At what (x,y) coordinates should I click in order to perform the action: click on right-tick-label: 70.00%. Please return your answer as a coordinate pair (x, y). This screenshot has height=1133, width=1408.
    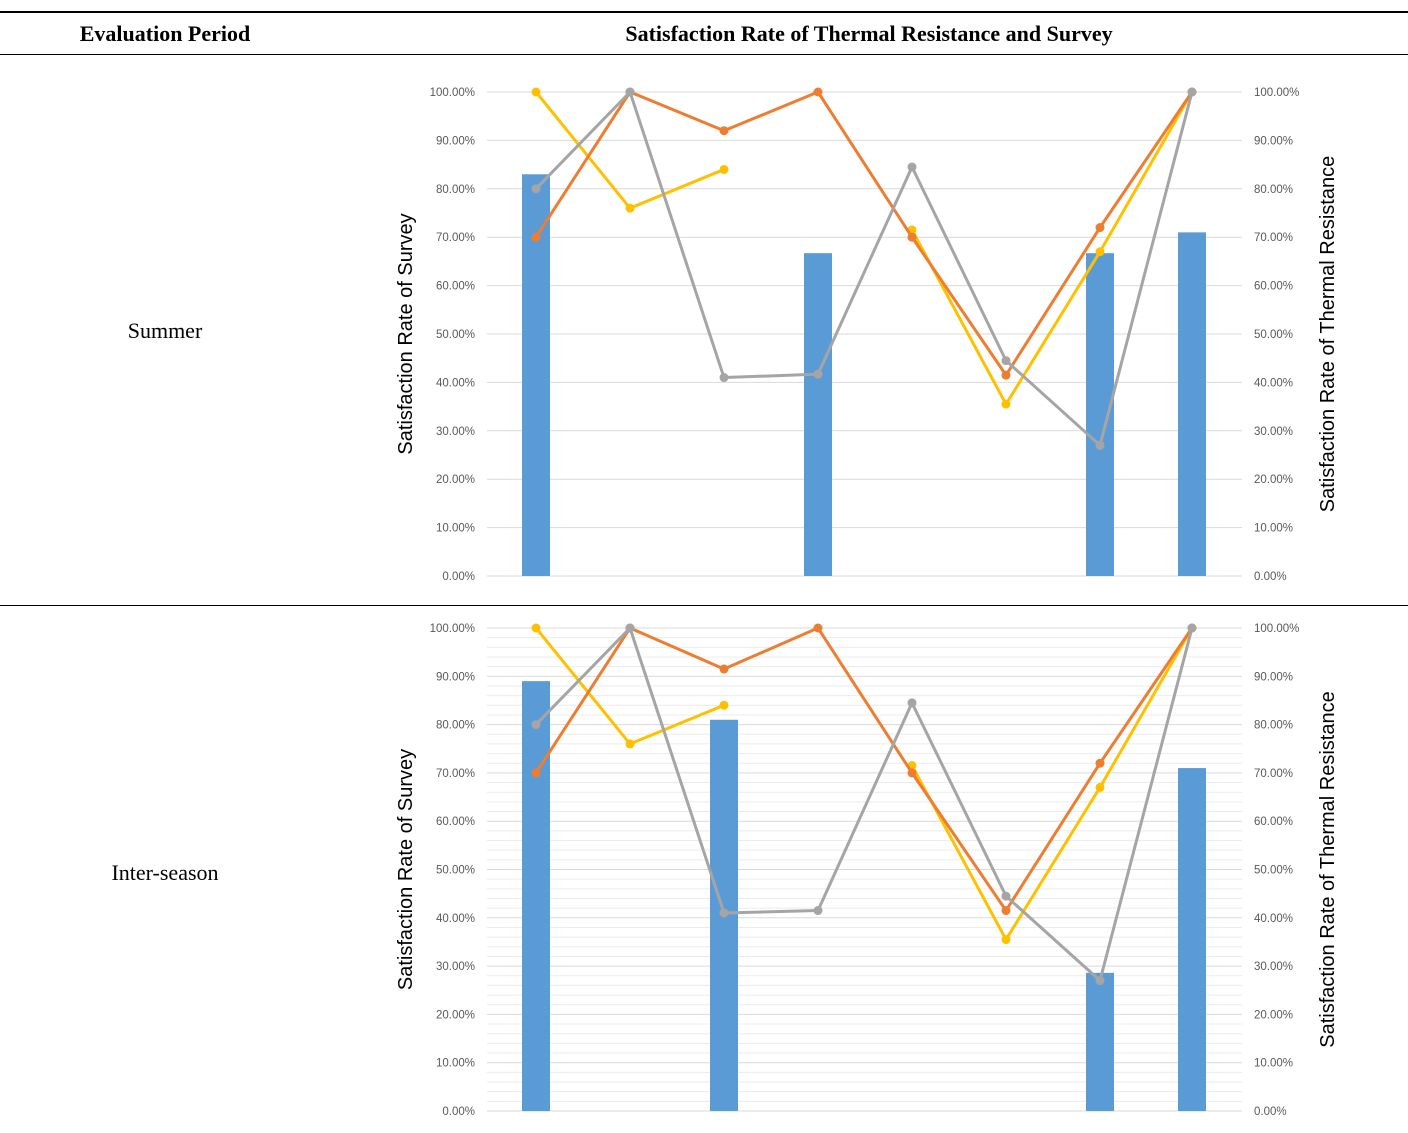
    Looking at the image, I should click on (1273, 238).